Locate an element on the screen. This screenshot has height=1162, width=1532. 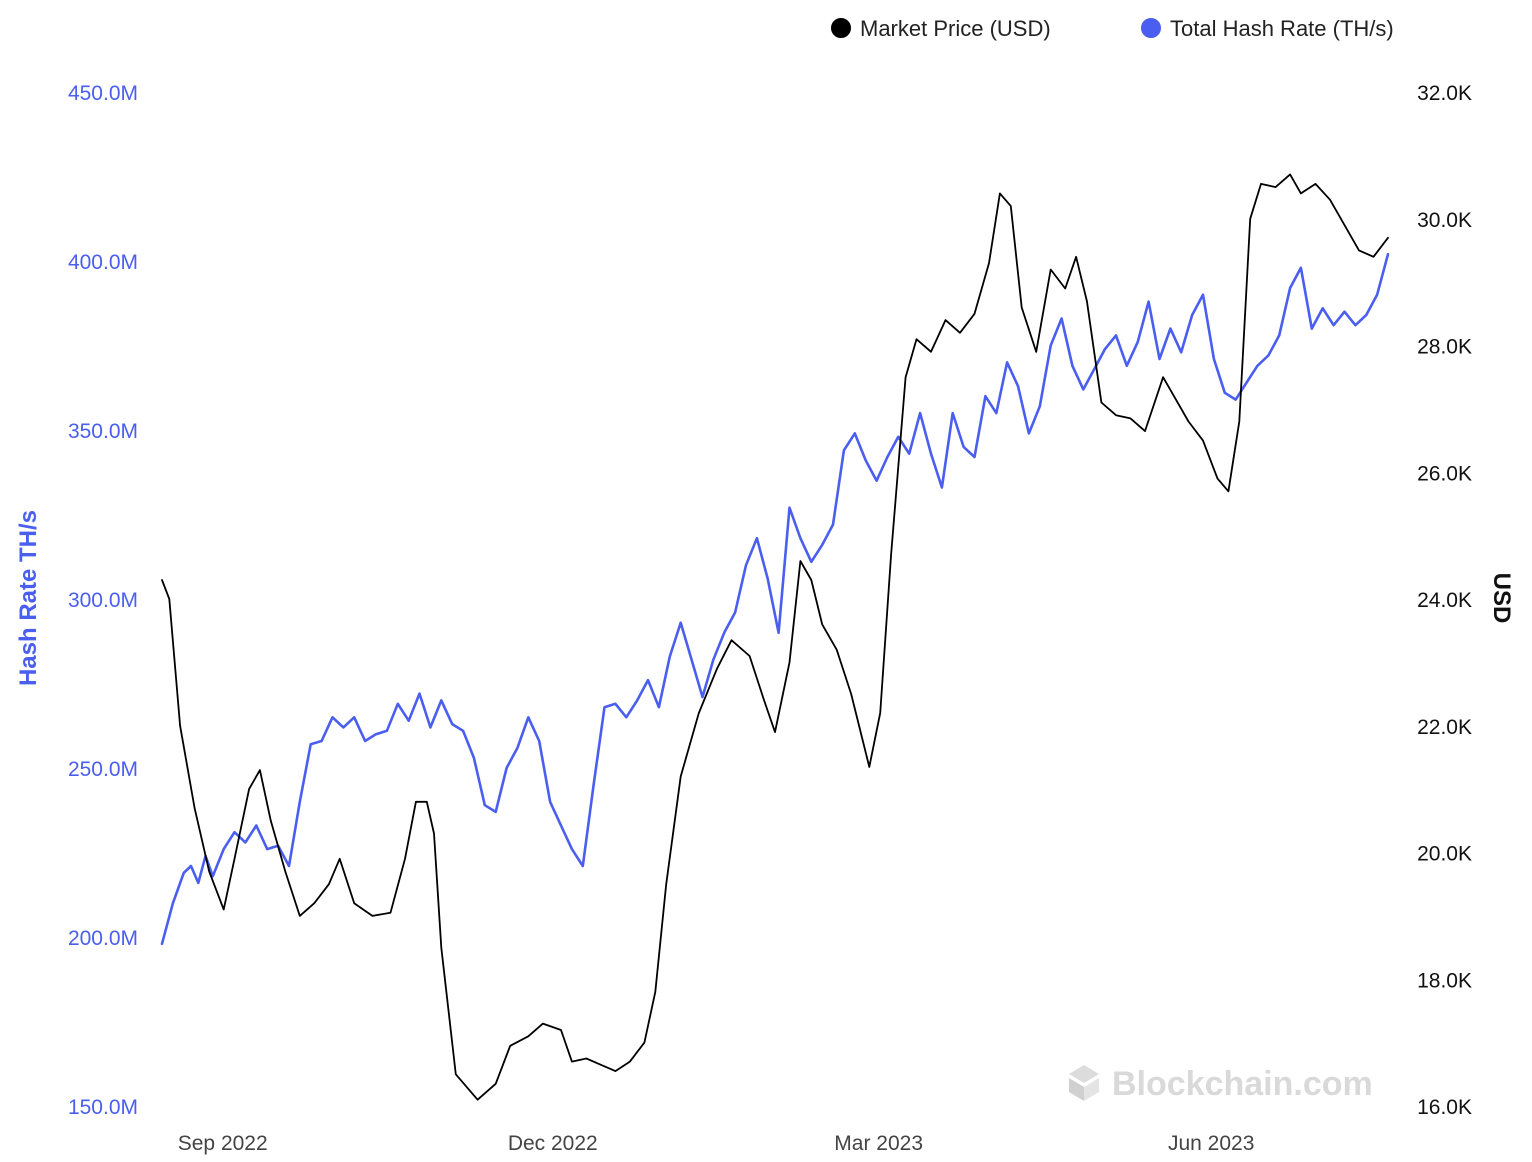
y-left-tick-label: 150.0M is located at coordinates (103, 1107).